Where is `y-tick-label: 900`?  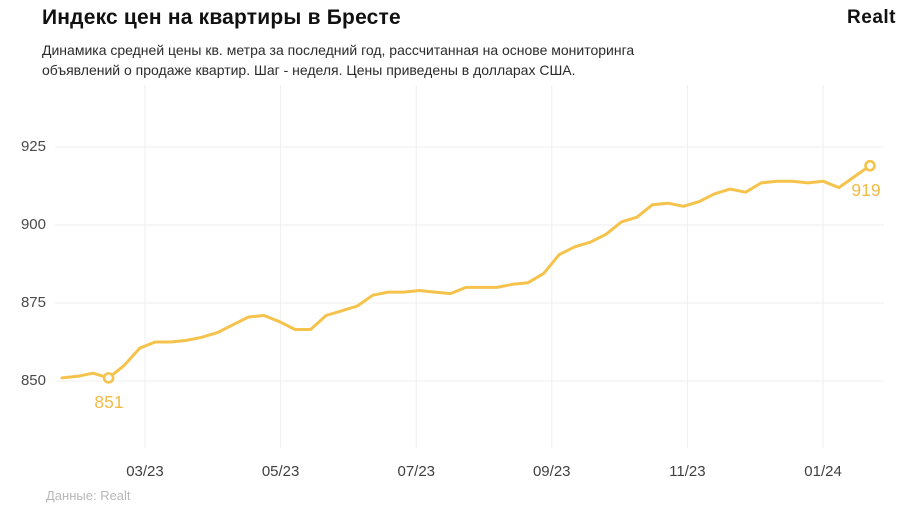
y-tick-label: 900 is located at coordinates (33, 224).